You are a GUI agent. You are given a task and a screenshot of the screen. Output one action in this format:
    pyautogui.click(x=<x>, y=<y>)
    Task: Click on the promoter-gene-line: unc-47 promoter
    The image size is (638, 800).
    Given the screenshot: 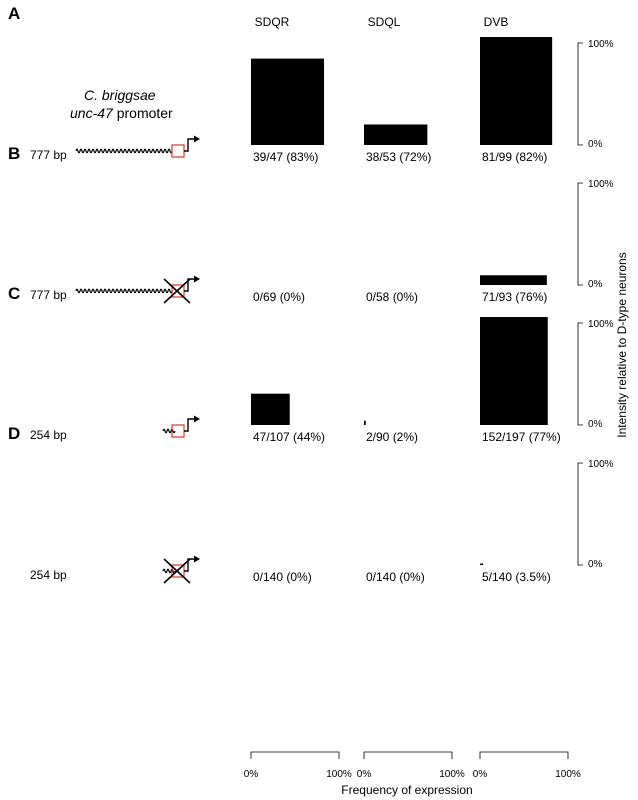 What is the action you would take?
    pyautogui.click(x=121, y=113)
    